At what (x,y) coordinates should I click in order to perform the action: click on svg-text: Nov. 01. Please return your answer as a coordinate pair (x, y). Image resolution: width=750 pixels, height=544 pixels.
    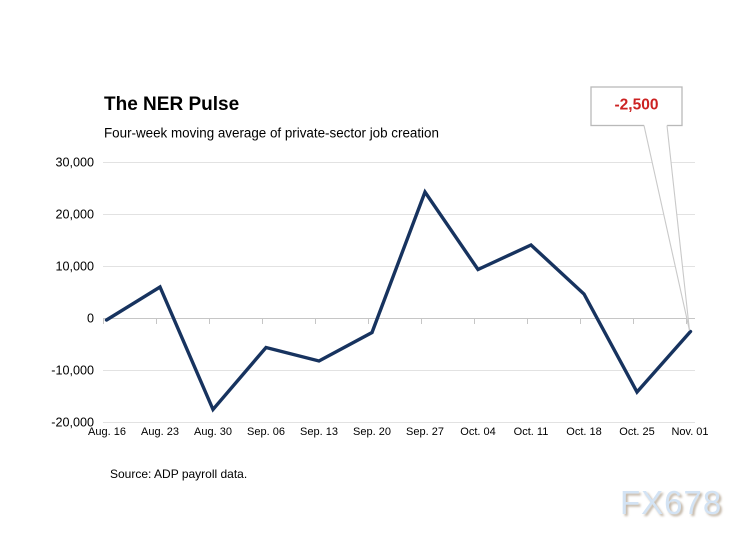
    Looking at the image, I should click on (689, 432).